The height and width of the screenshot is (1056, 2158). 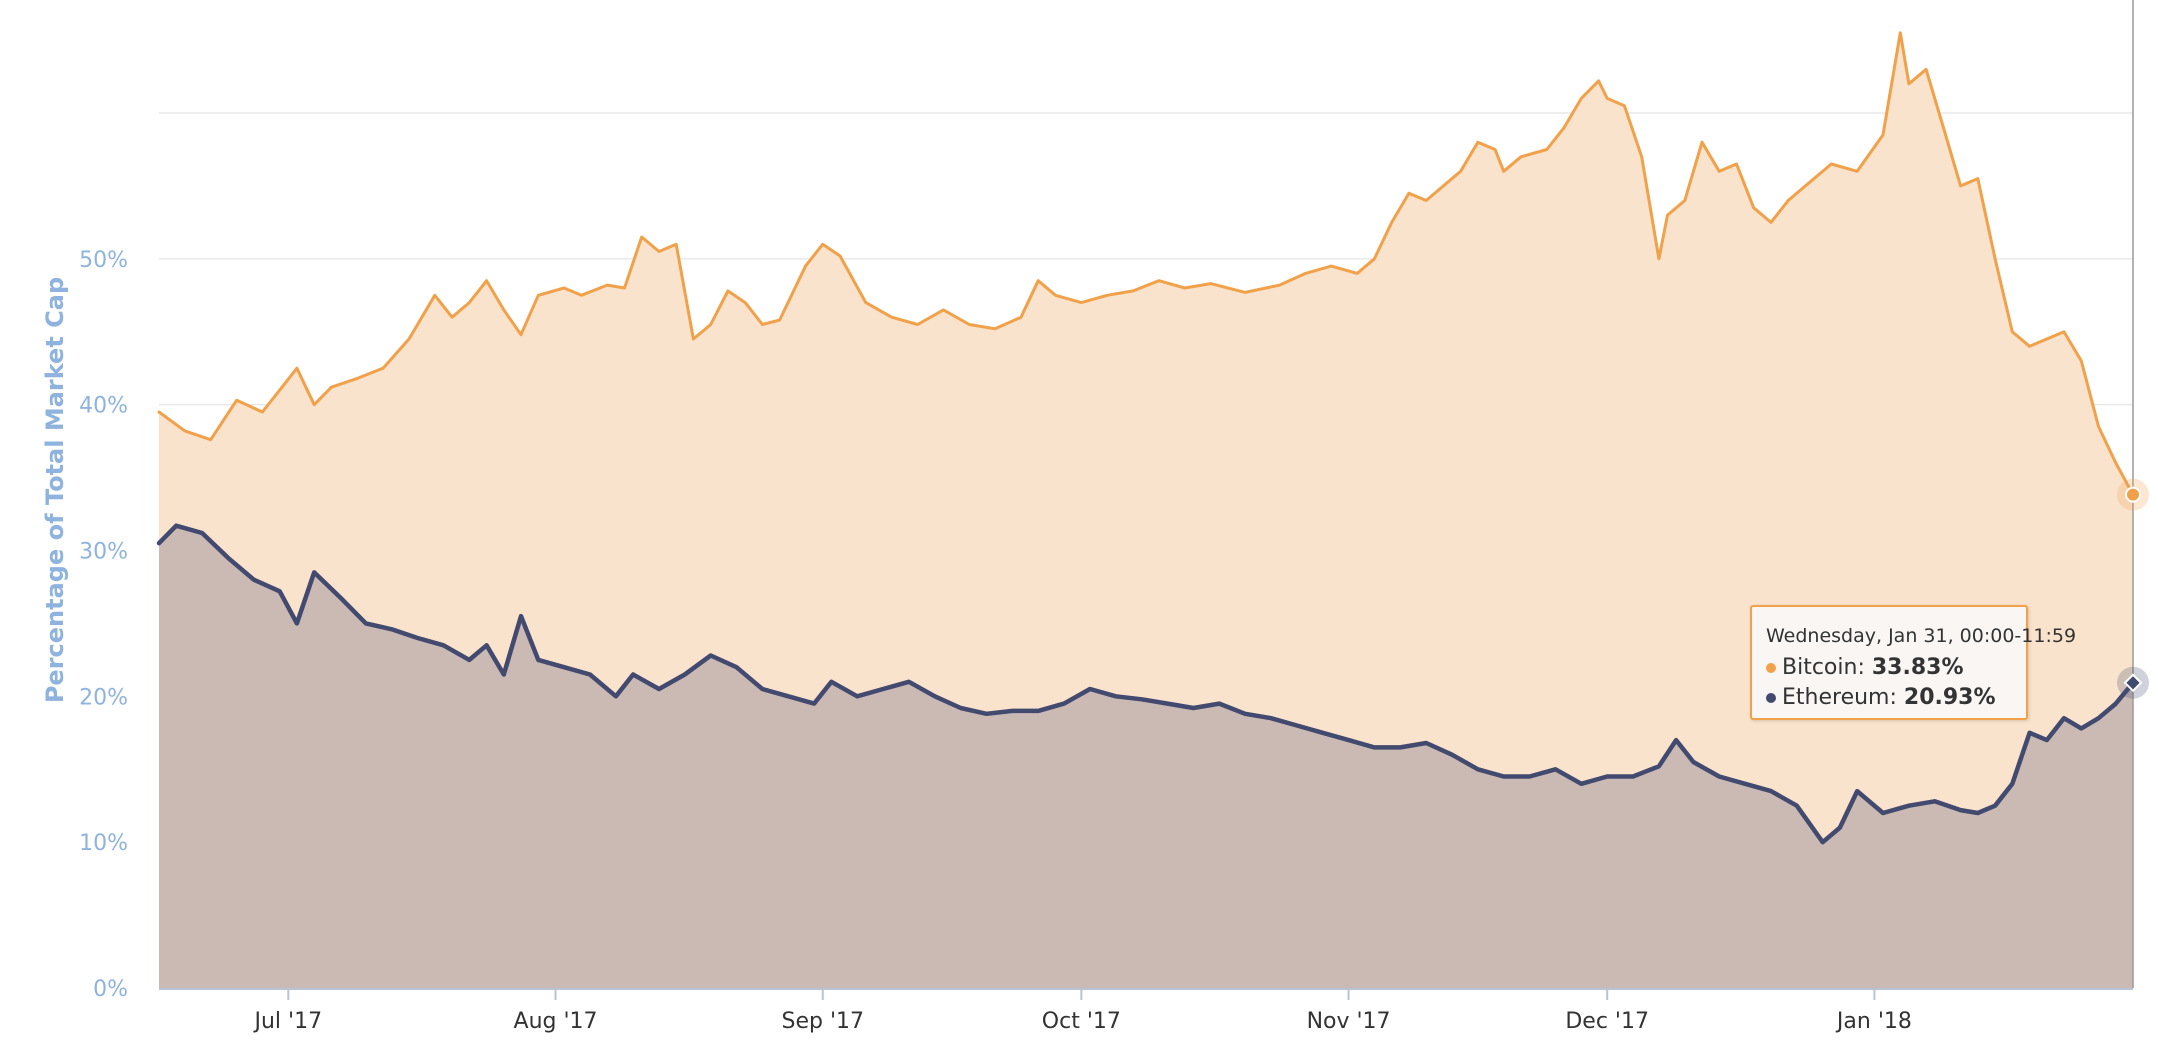 I want to click on x-tick-label: Jan '18, so click(x=1873, y=1021).